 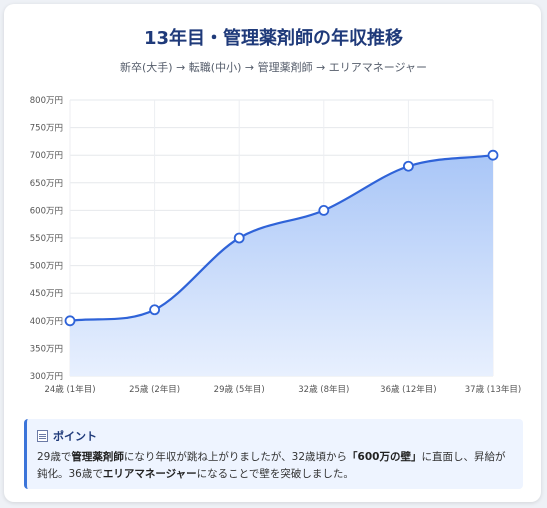 What do you see at coordinates (54, 457) in the screenshot?
I see `point-text-1: 29歳で` at bounding box center [54, 457].